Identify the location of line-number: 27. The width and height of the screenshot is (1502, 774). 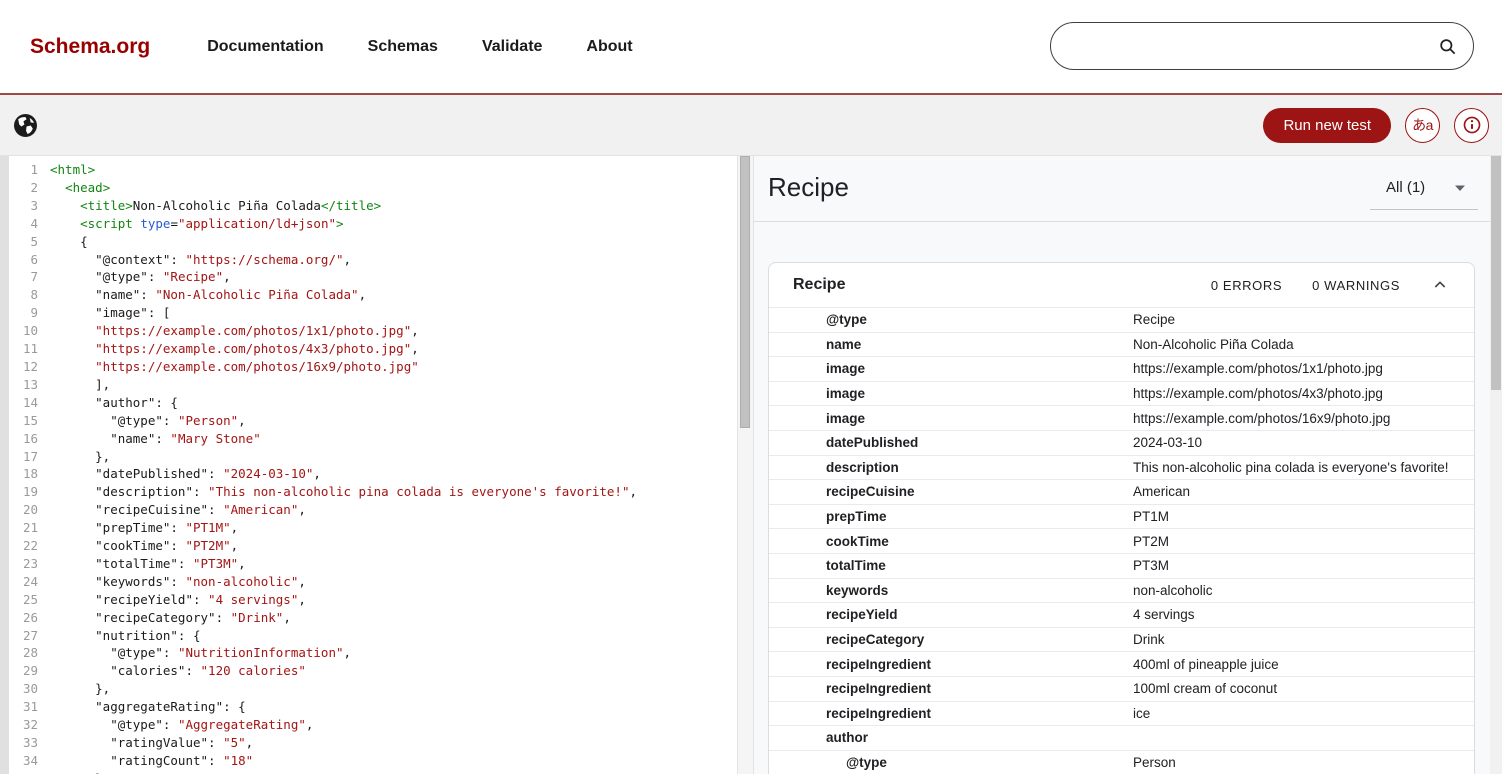
(30, 635).